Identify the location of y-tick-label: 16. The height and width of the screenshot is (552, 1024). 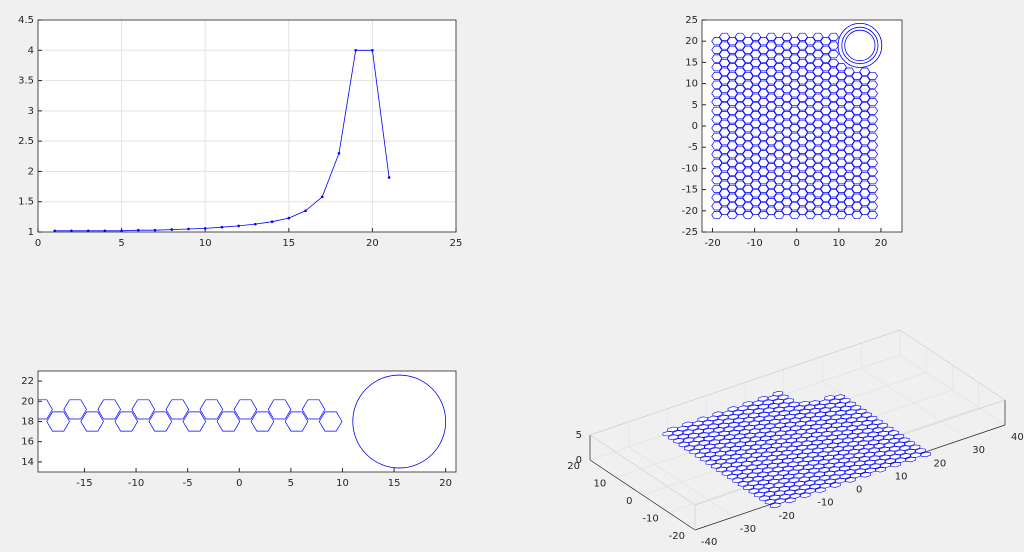
(27, 442).